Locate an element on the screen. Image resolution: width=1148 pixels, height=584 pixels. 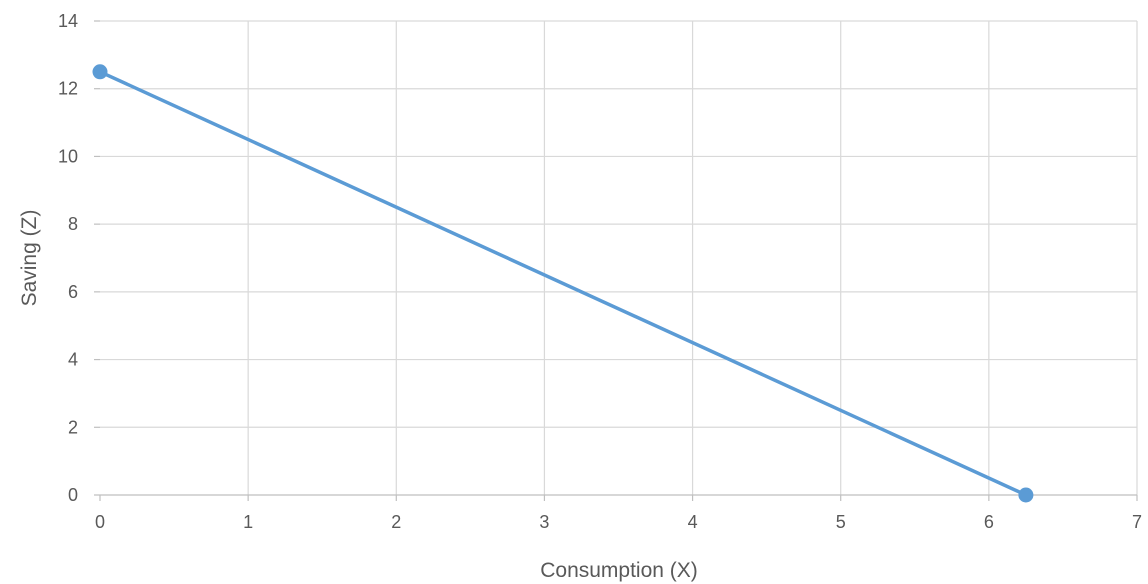
y-tick-label: 0 is located at coordinates (73, 495).